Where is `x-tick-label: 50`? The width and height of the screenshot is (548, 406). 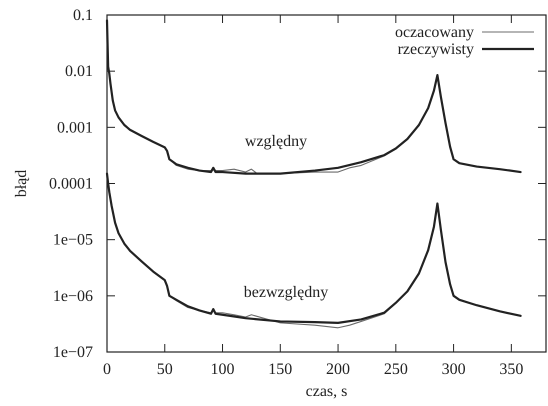
x-tick-label: 50 is located at coordinates (164, 369).